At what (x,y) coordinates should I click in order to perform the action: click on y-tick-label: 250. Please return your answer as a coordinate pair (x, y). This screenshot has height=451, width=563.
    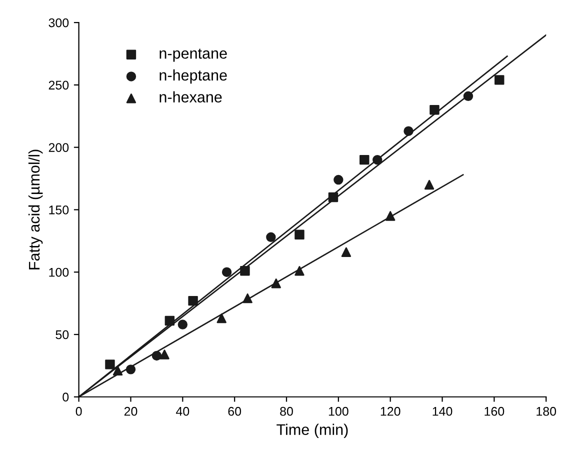
    Looking at the image, I should click on (58, 85).